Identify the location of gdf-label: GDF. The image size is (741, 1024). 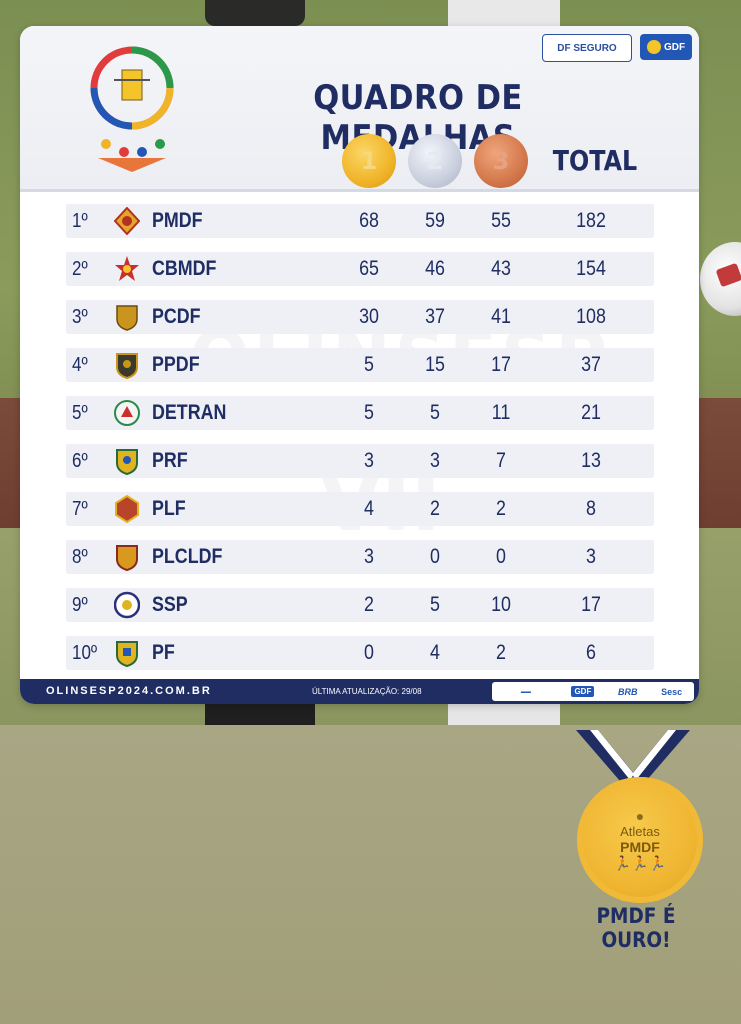
(674, 47).